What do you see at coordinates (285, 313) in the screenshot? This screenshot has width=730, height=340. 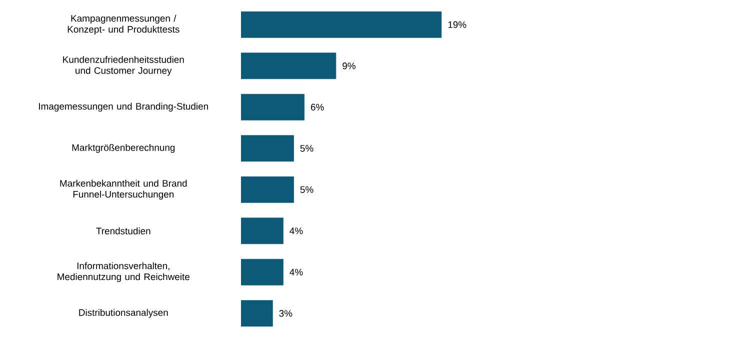 I see `data-label: 3%` at bounding box center [285, 313].